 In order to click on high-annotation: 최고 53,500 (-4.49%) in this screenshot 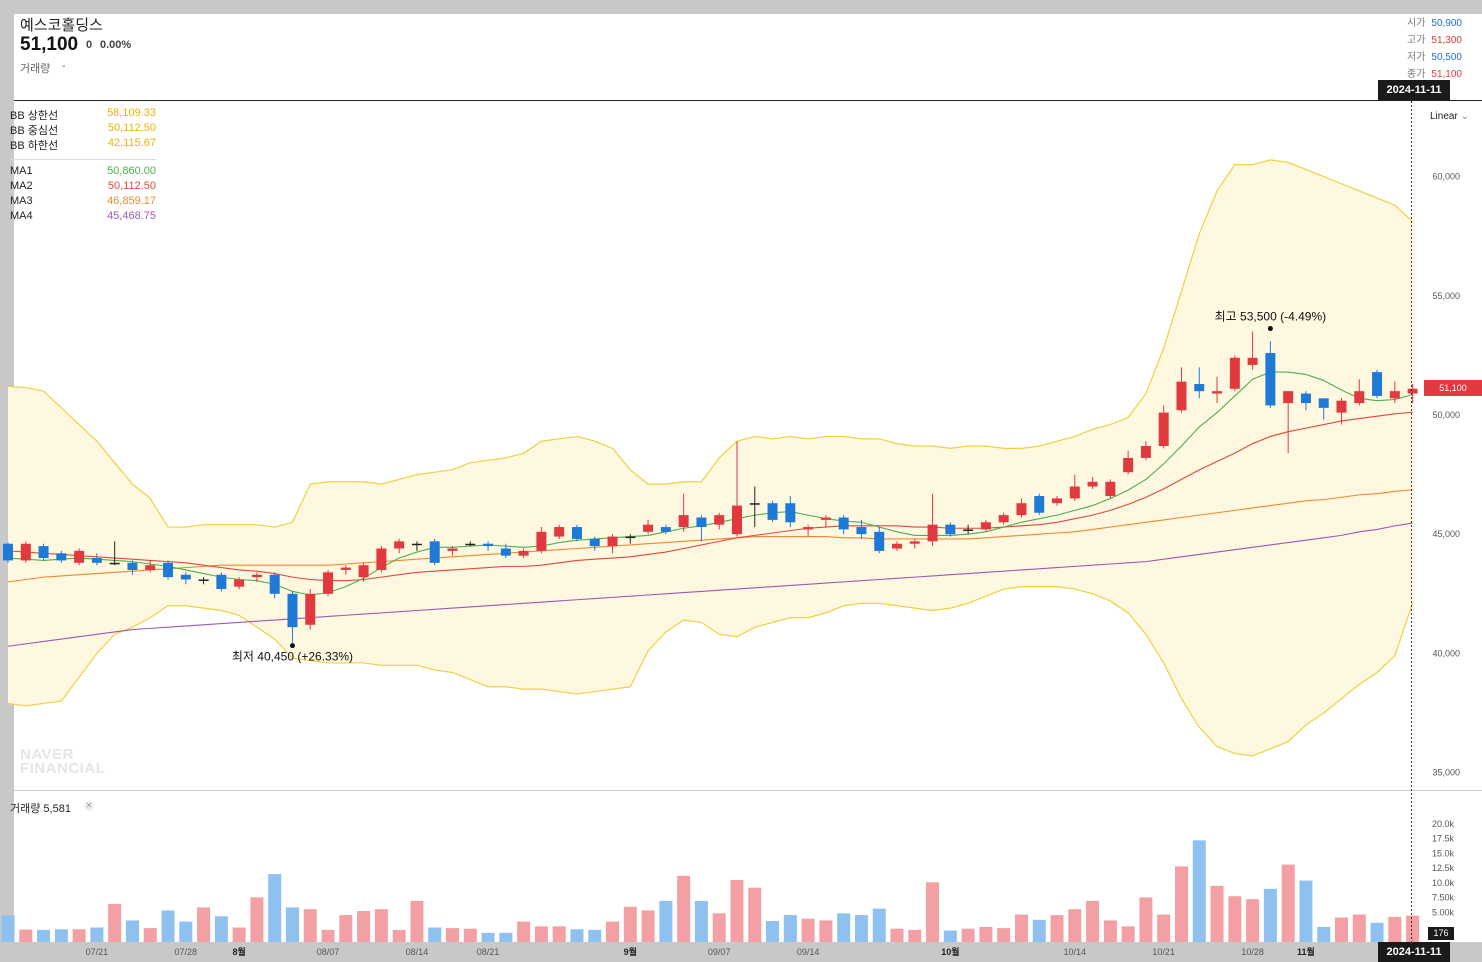, I will do `click(1270, 317)`.